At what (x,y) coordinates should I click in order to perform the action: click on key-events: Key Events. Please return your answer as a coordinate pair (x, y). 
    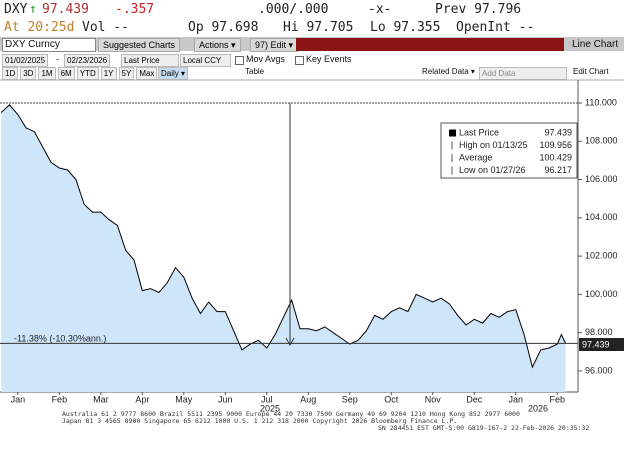
    Looking at the image, I should click on (329, 59).